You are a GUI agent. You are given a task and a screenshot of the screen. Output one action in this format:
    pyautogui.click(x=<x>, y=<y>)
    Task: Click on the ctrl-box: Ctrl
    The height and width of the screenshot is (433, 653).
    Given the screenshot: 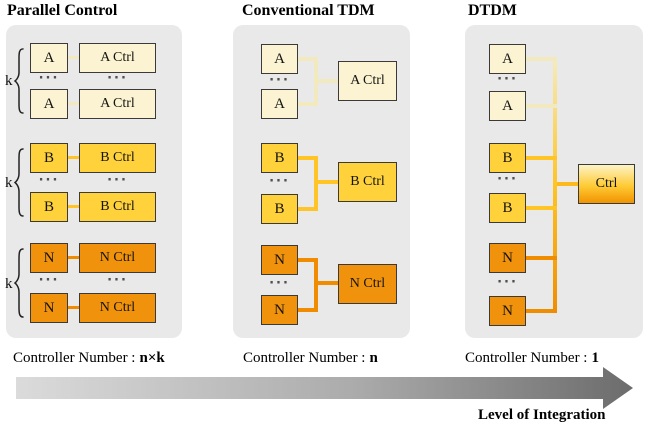 What is the action you would take?
    pyautogui.click(x=606, y=184)
    